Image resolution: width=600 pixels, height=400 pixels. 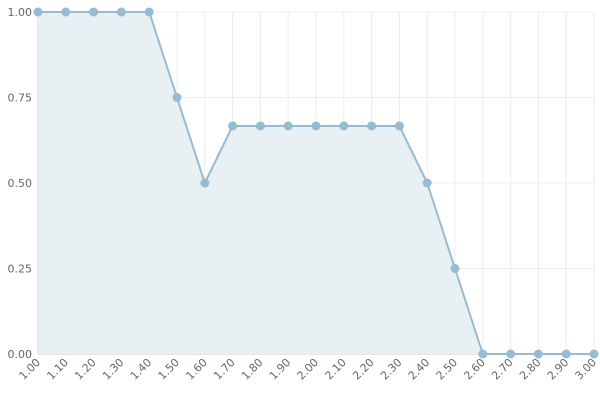 What do you see at coordinates (20, 183) in the screenshot?
I see `y-tick-label: 0.50` at bounding box center [20, 183].